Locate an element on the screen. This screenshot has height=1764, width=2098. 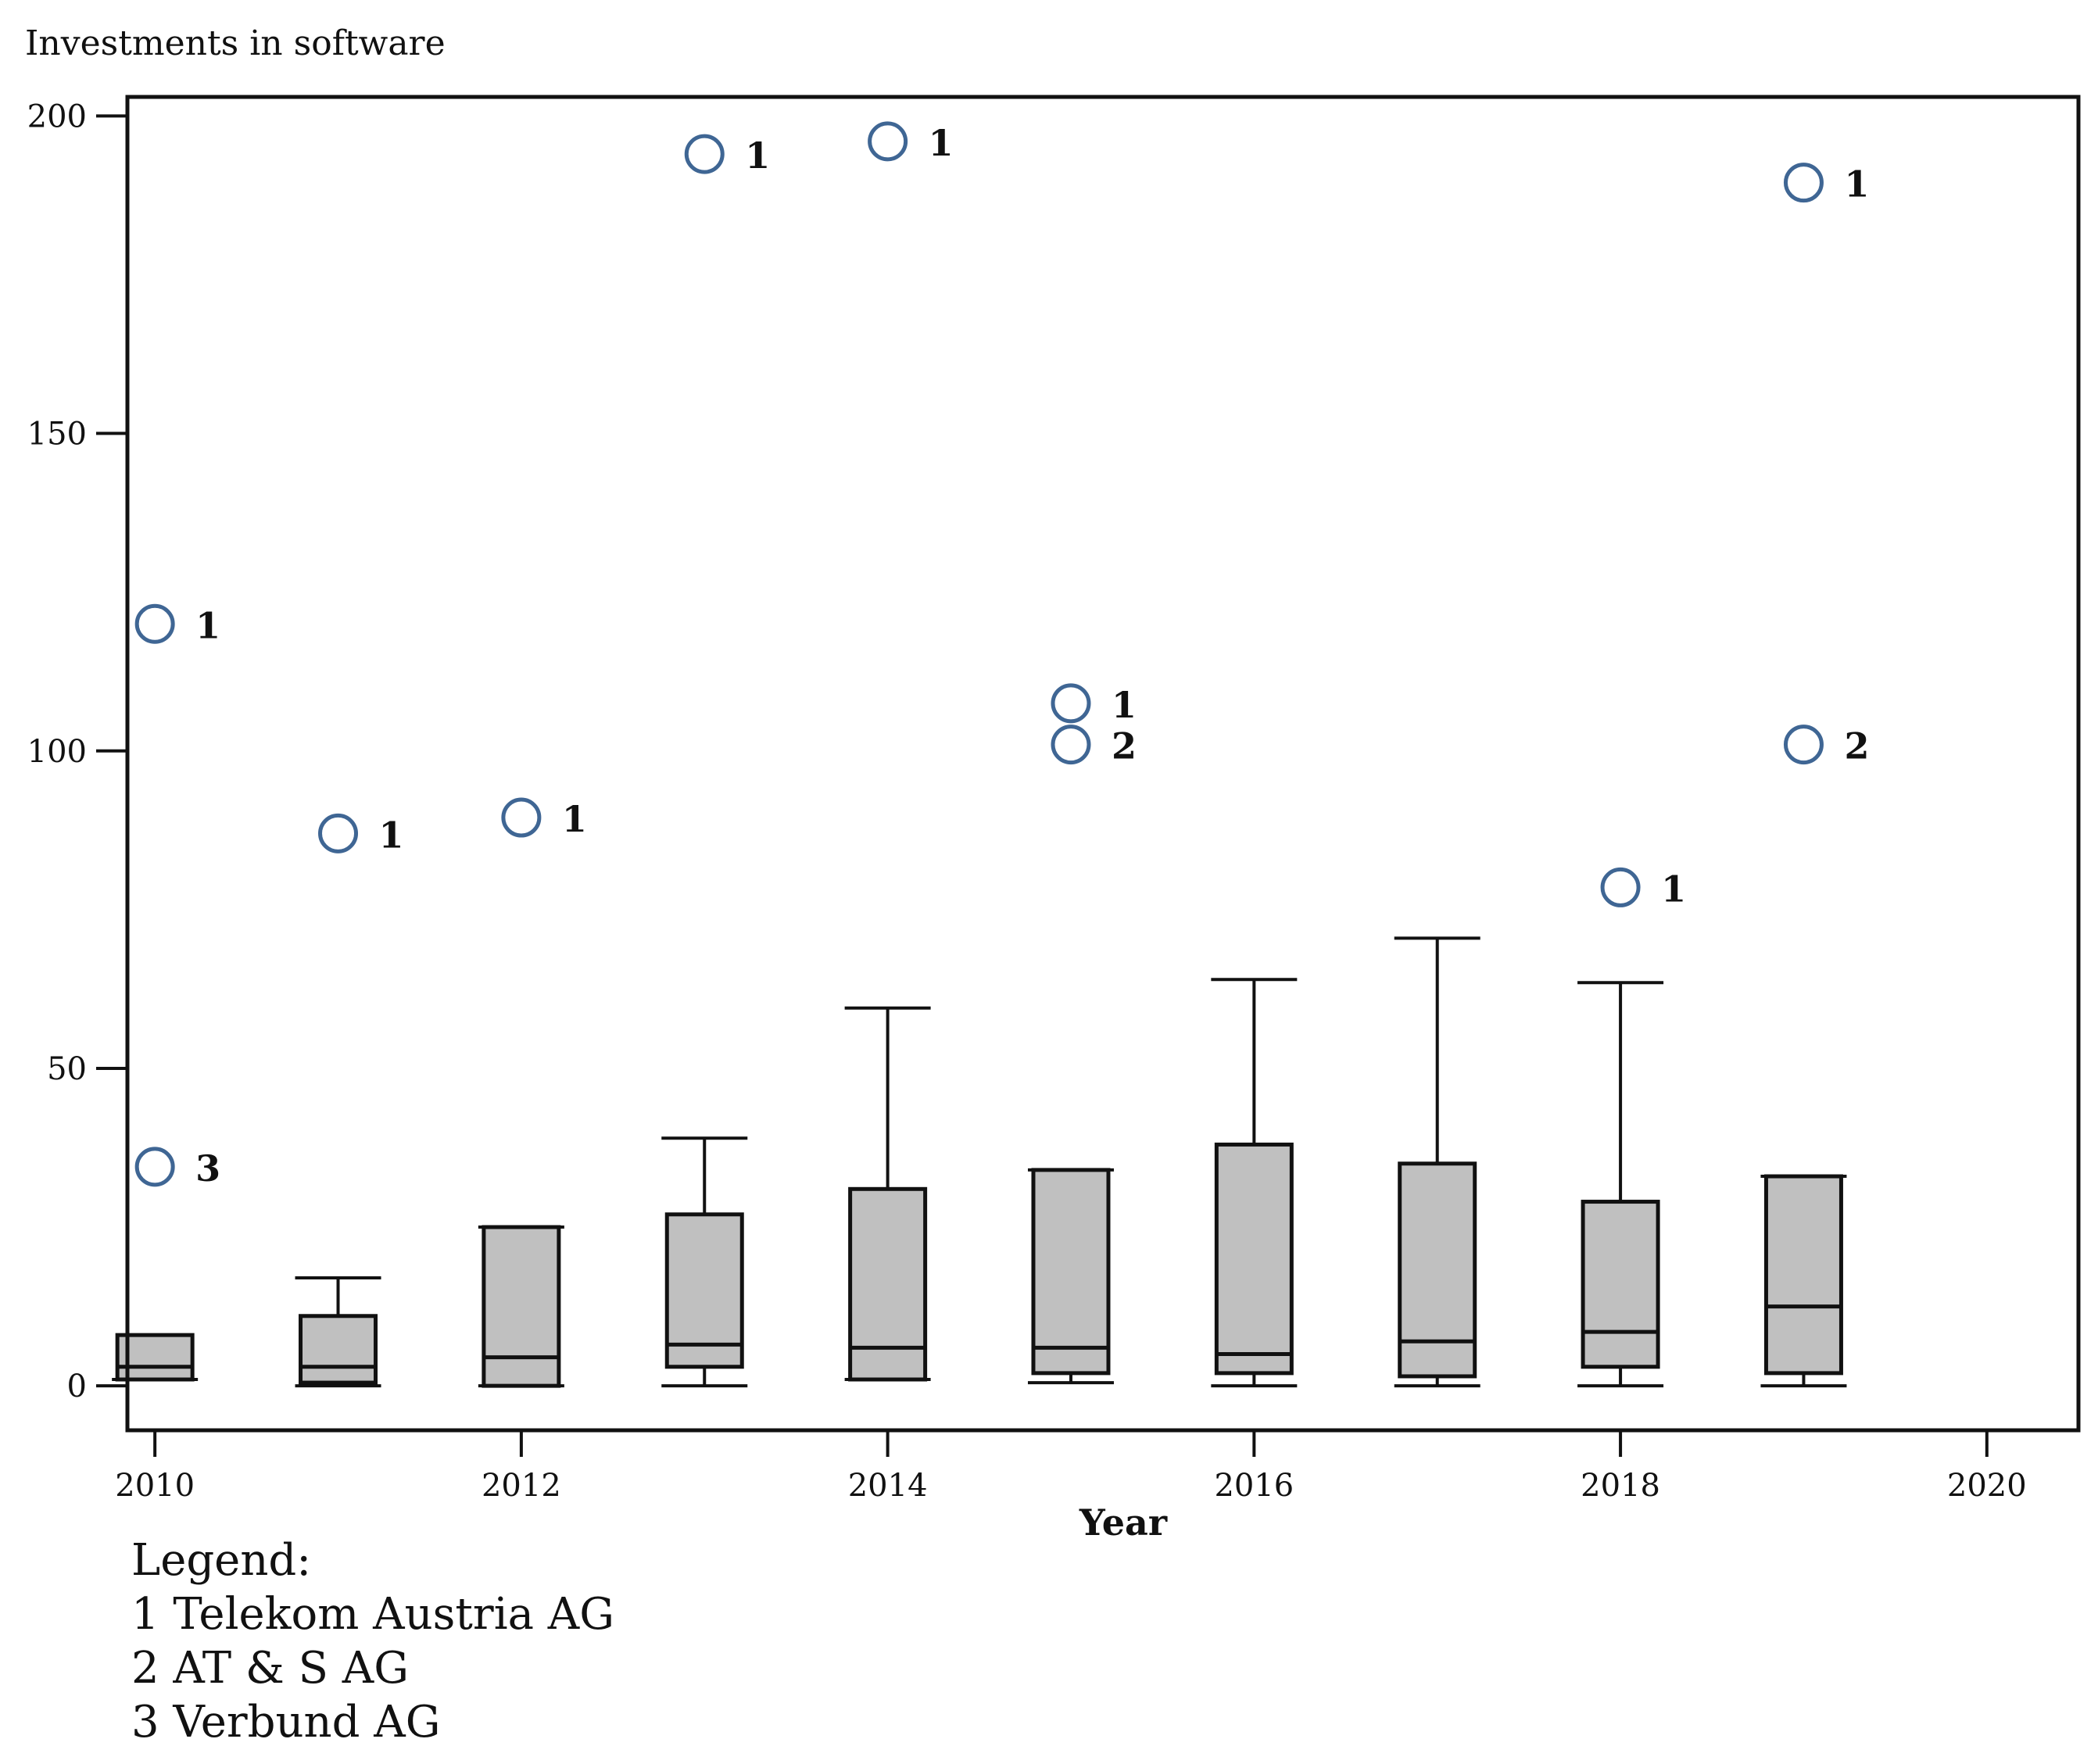
legend-item: 3 Verbund AG is located at coordinates (285, 1722).